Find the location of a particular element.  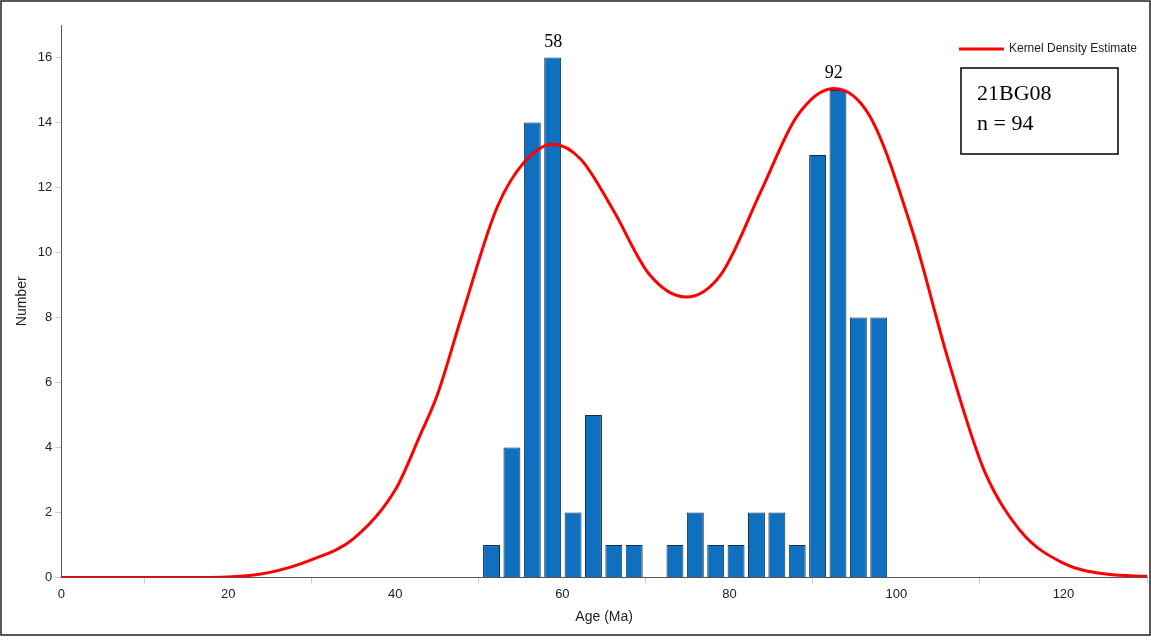

y-tick-label: 0 is located at coordinates (49, 577).